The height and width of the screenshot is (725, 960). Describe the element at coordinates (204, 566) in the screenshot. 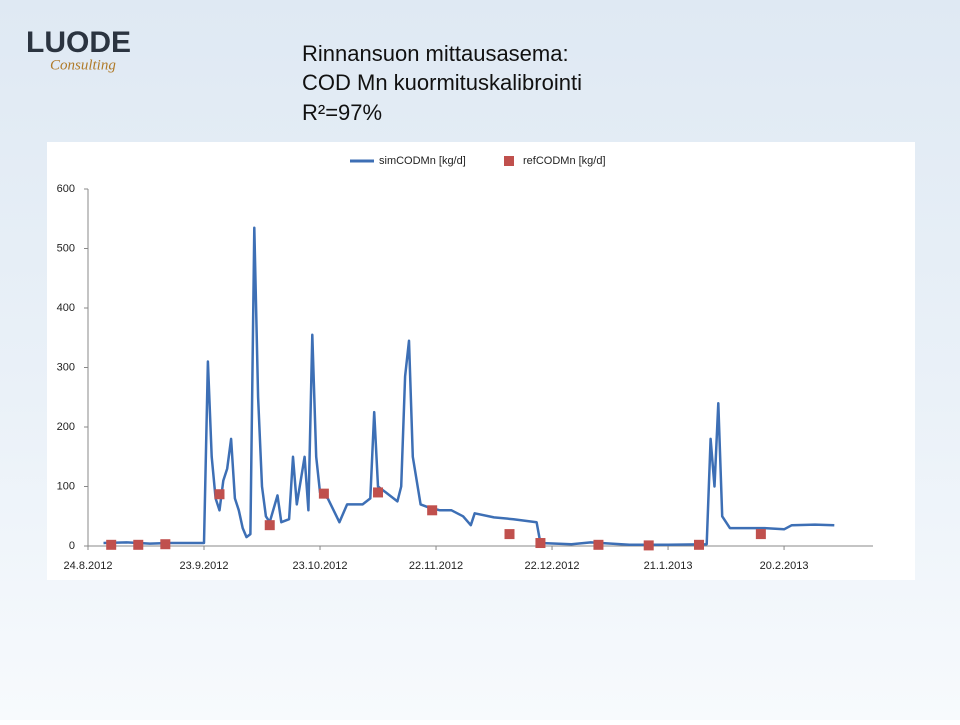

I see `x-tick-label: 23.9.2012` at that location.